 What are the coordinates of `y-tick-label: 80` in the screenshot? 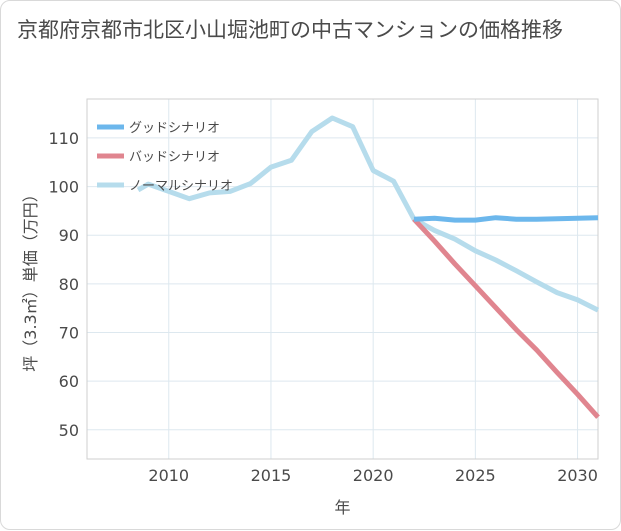 It's located at (69, 284).